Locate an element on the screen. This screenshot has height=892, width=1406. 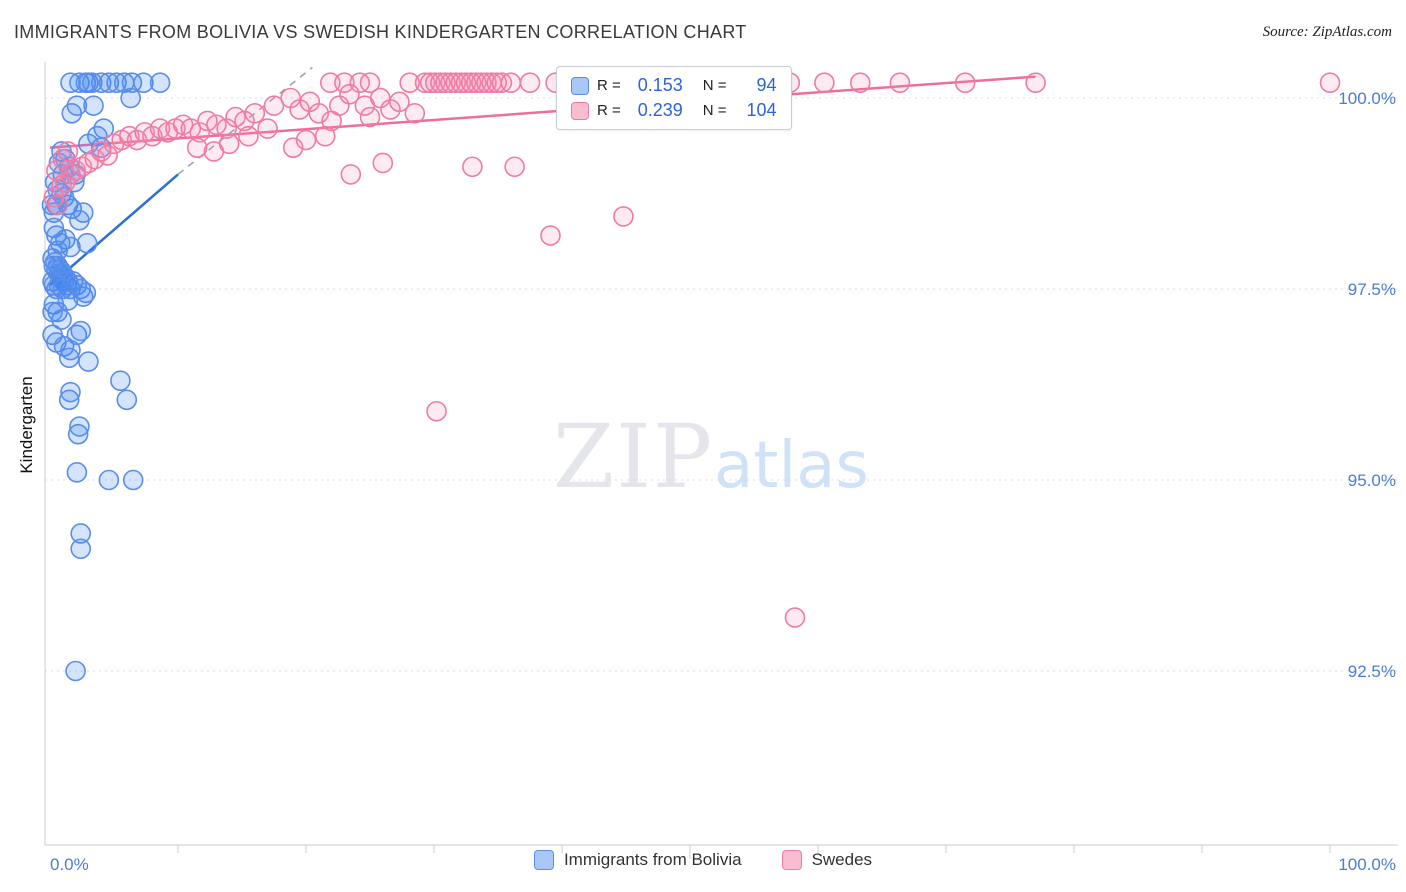
r-value-pink: 0.239 is located at coordinates (660, 110).